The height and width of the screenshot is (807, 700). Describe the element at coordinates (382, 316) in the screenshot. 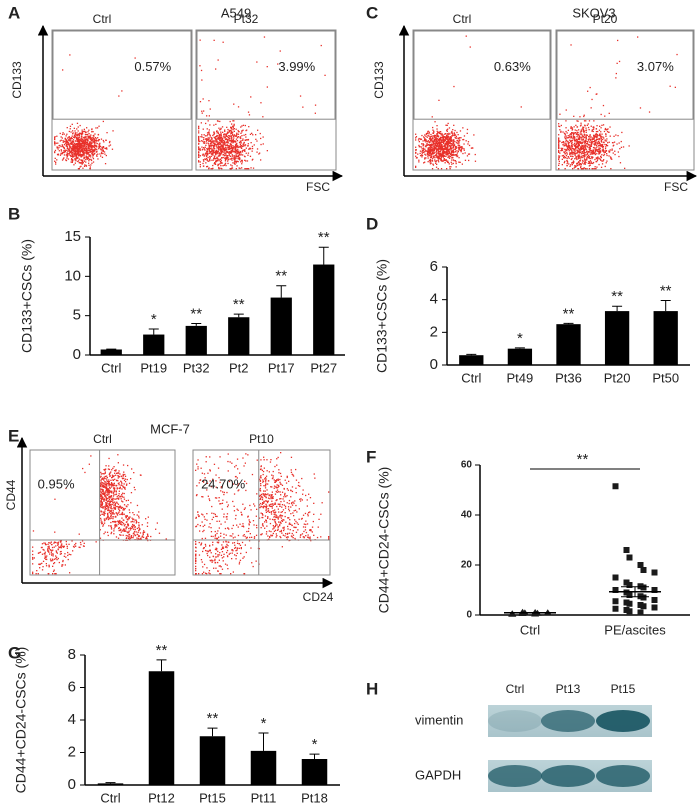

I see `y-axis-label: CD133+CSCs (%)` at that location.